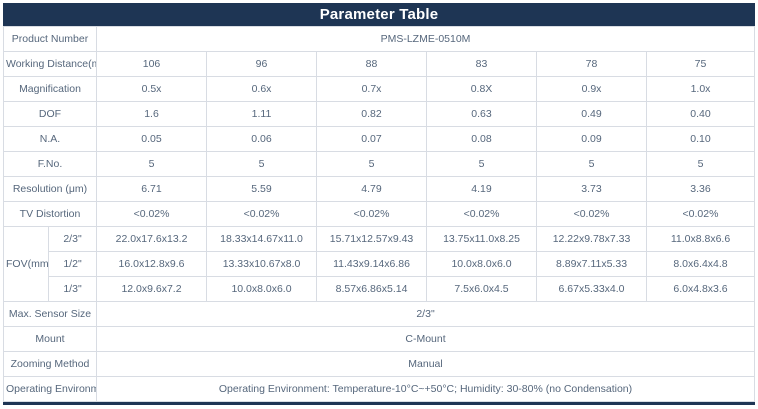 Image resolution: width=758 pixels, height=409 pixels. I want to click on param-value: 0.40, so click(700, 114).